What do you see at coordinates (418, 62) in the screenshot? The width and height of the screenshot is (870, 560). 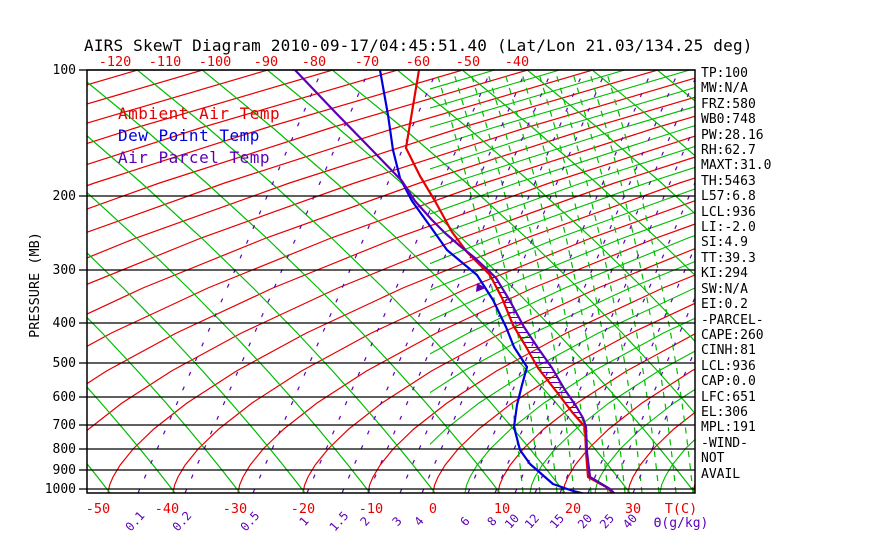 I see `top-temp-label: -60` at bounding box center [418, 62].